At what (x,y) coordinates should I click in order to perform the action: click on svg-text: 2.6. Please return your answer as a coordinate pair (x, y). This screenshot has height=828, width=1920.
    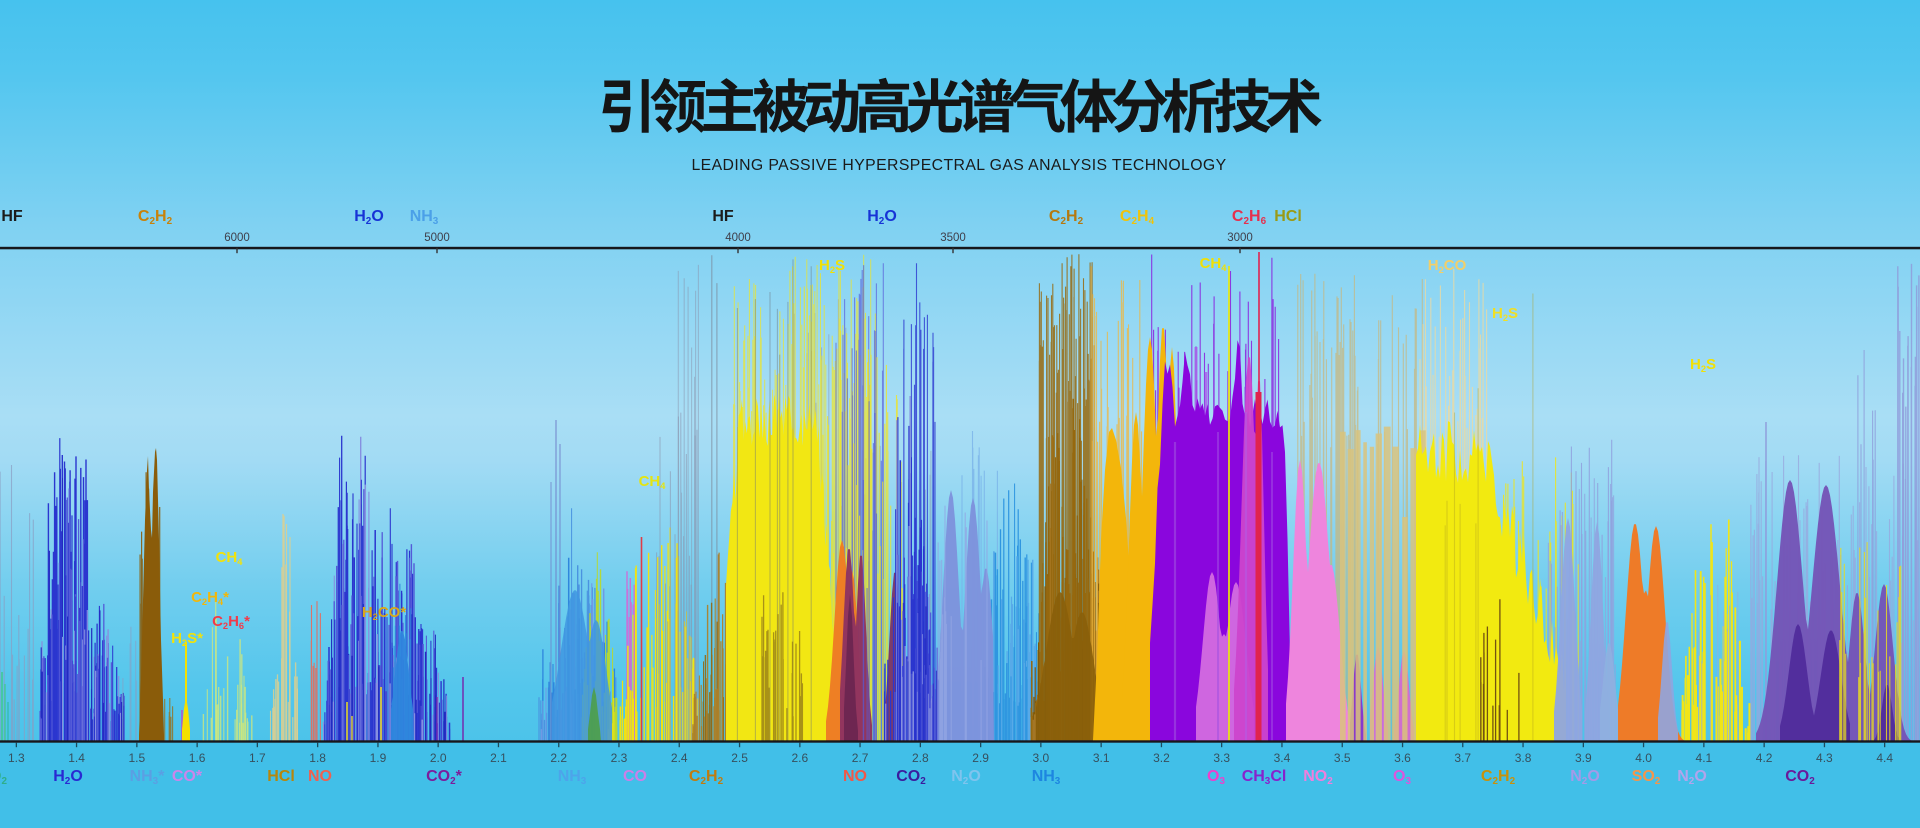
    Looking at the image, I should click on (799, 758).